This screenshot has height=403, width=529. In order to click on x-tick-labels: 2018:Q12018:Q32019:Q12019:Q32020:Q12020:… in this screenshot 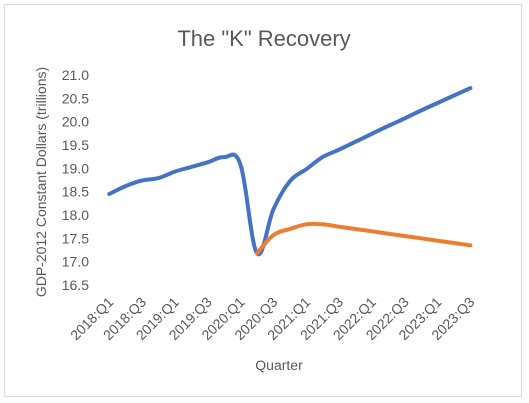, I will do `click(272, 318)`.